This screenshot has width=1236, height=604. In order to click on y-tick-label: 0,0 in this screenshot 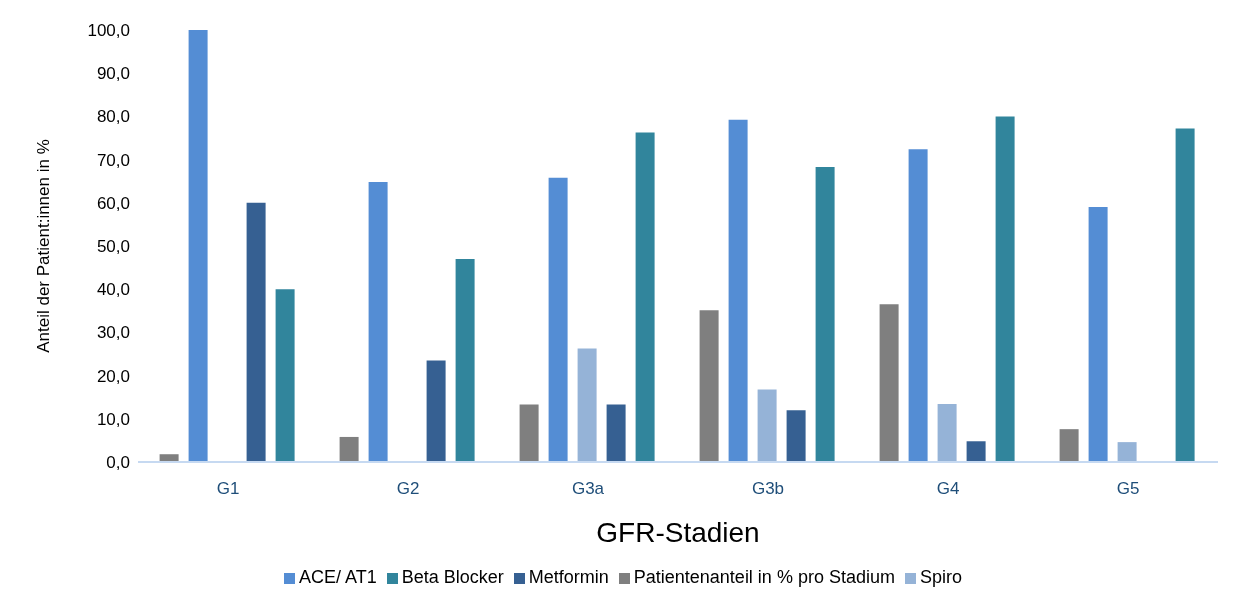, I will do `click(118, 463)`.